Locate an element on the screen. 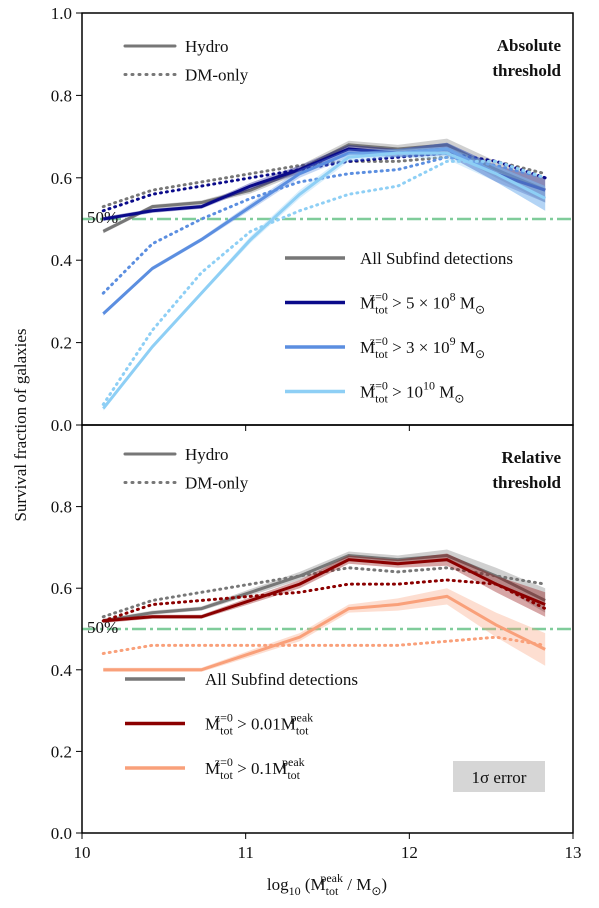  legend-label: Mtotz=0 > 3 × 109 M⊙ is located at coordinates (422, 347).